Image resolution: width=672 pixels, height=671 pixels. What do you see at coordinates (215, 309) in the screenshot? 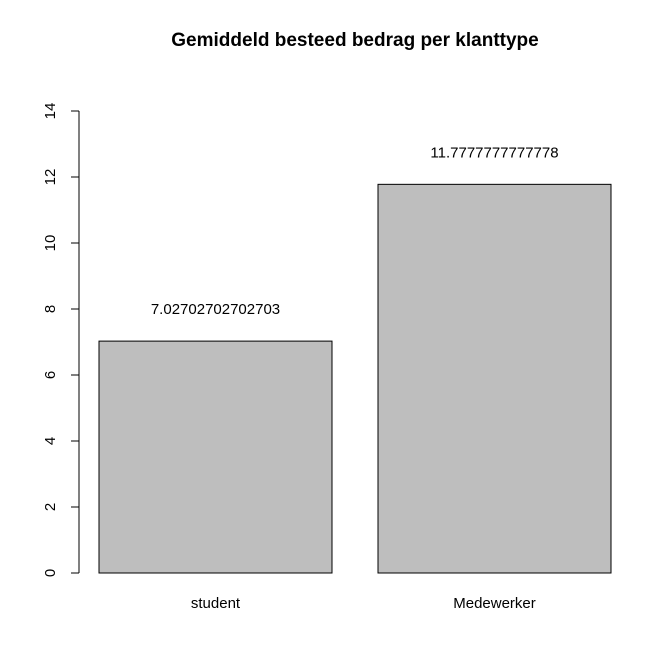
I see `data-label-student: 7.02702702702703` at bounding box center [215, 309].